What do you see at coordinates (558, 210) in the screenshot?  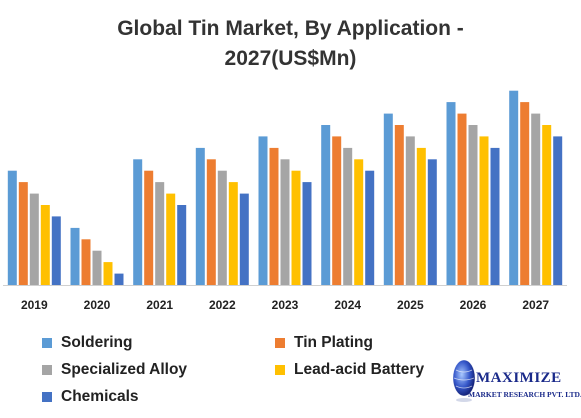 I see `bar-chemicals-2027` at bounding box center [558, 210].